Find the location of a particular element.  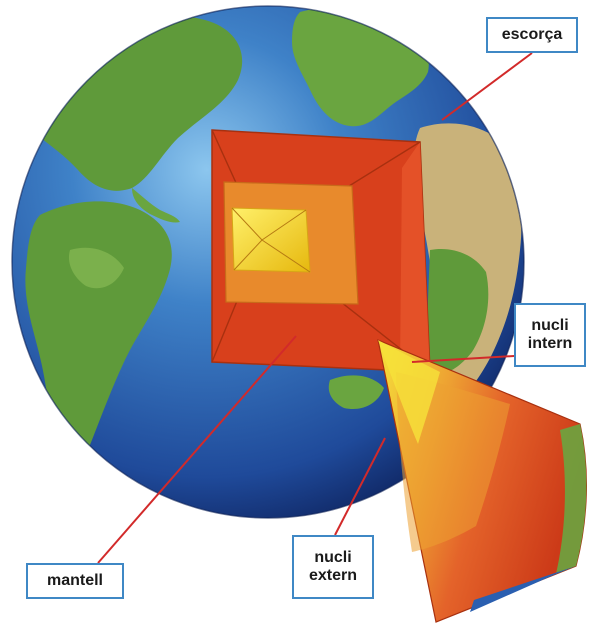

central-america-landmass is located at coordinates (156, 205).